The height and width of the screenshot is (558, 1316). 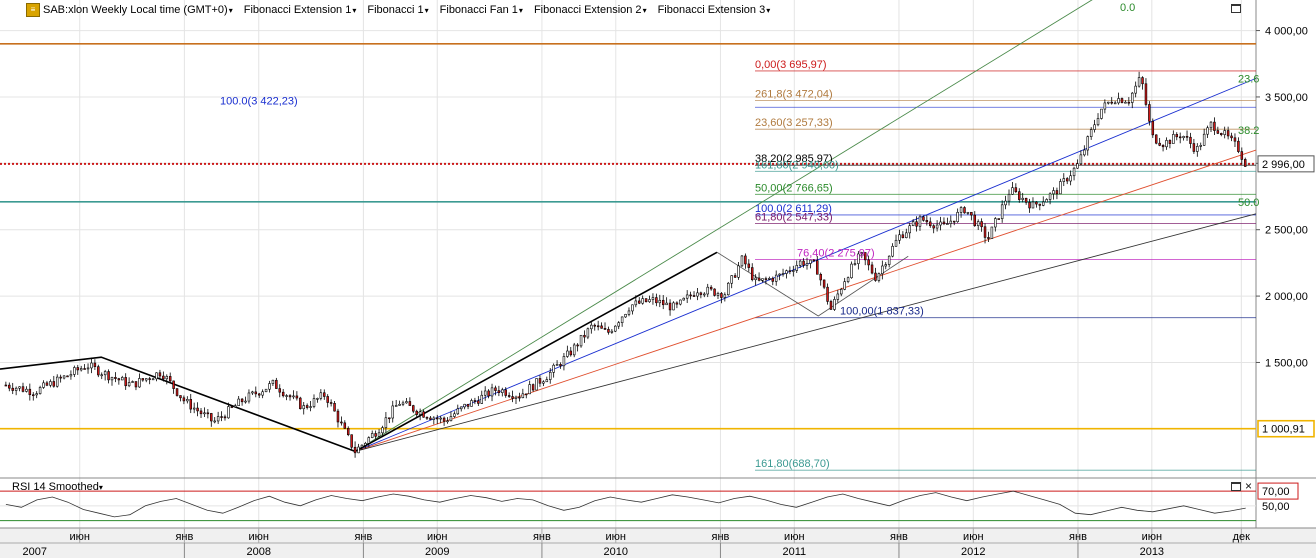 What do you see at coordinates (793, 209) in the screenshot?
I see `fibonacci-level-label: 100,0(2 611,29)` at bounding box center [793, 209].